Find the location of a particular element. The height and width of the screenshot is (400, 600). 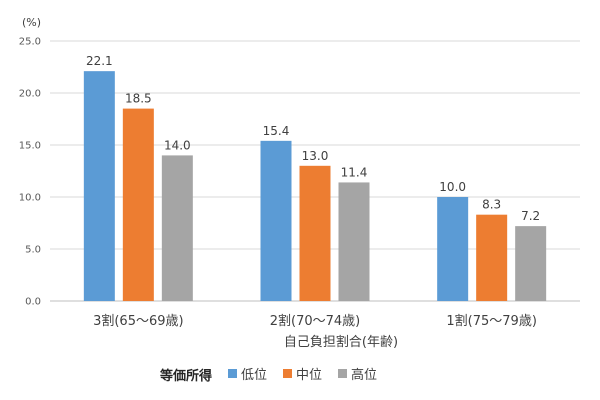

y-tick-label: 0.0 is located at coordinates (33, 302).